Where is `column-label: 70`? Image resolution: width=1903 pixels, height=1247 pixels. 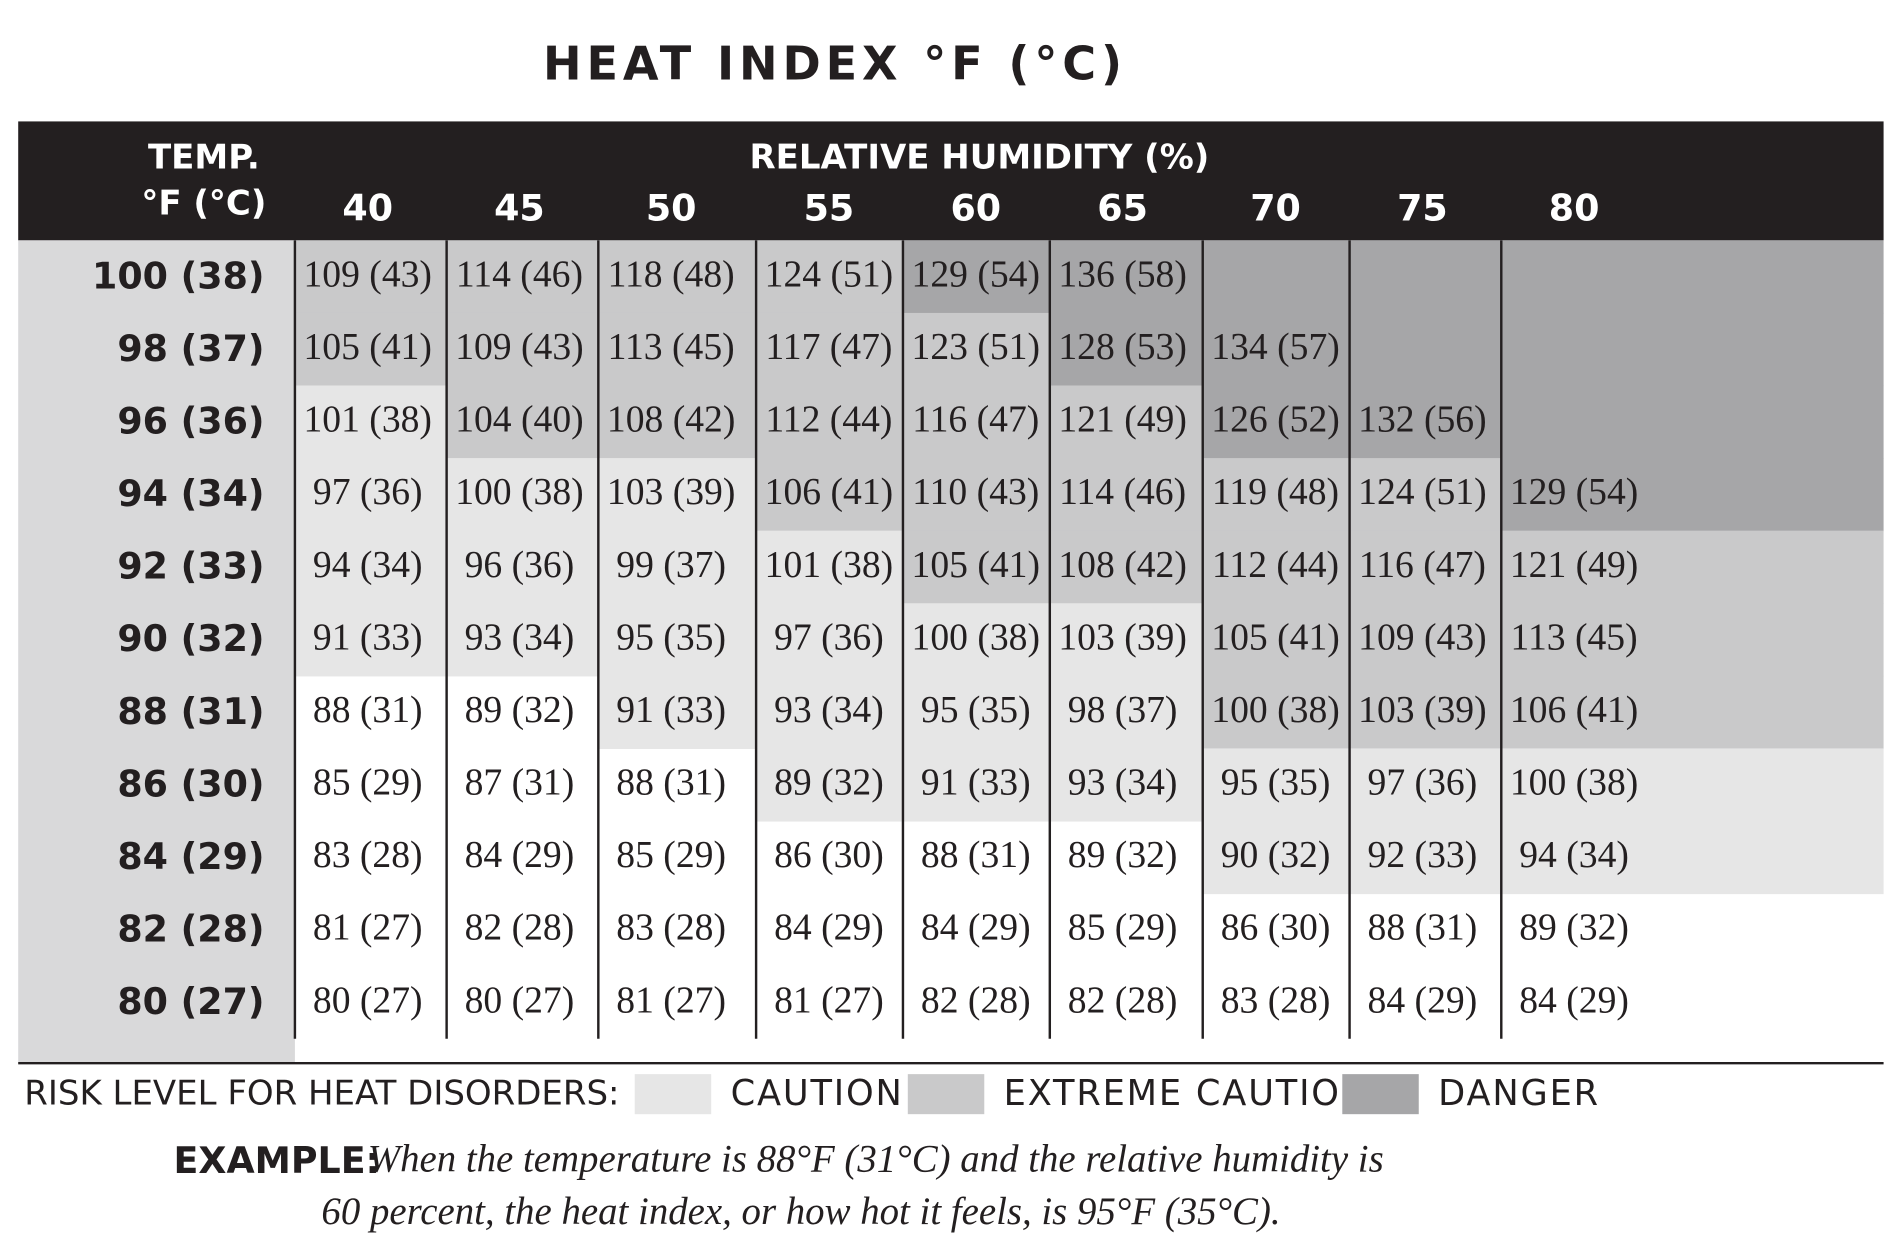 column-label: 70 is located at coordinates (1275, 208).